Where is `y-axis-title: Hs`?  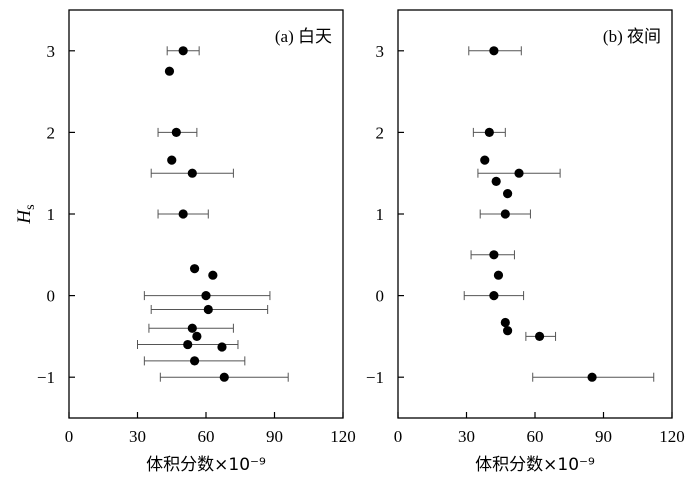 y-axis-title: Hs is located at coordinates (26, 214).